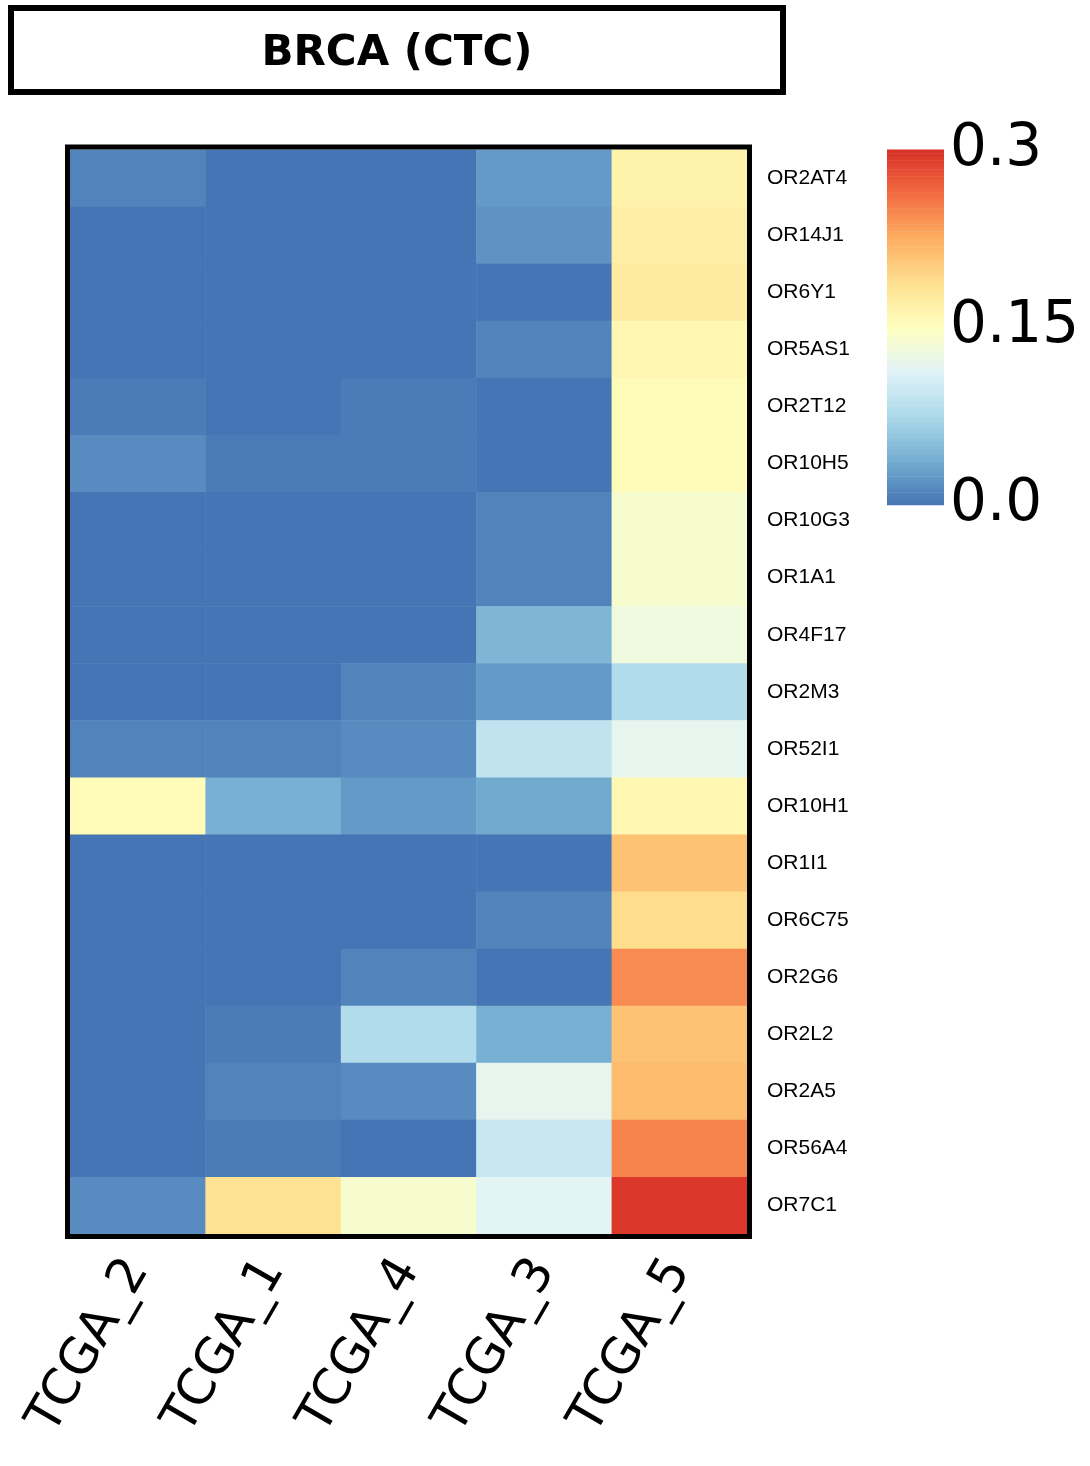 The image size is (1090, 1466). Describe the element at coordinates (808, 804) in the screenshot. I see `y-tick-label: OR10H1` at that location.